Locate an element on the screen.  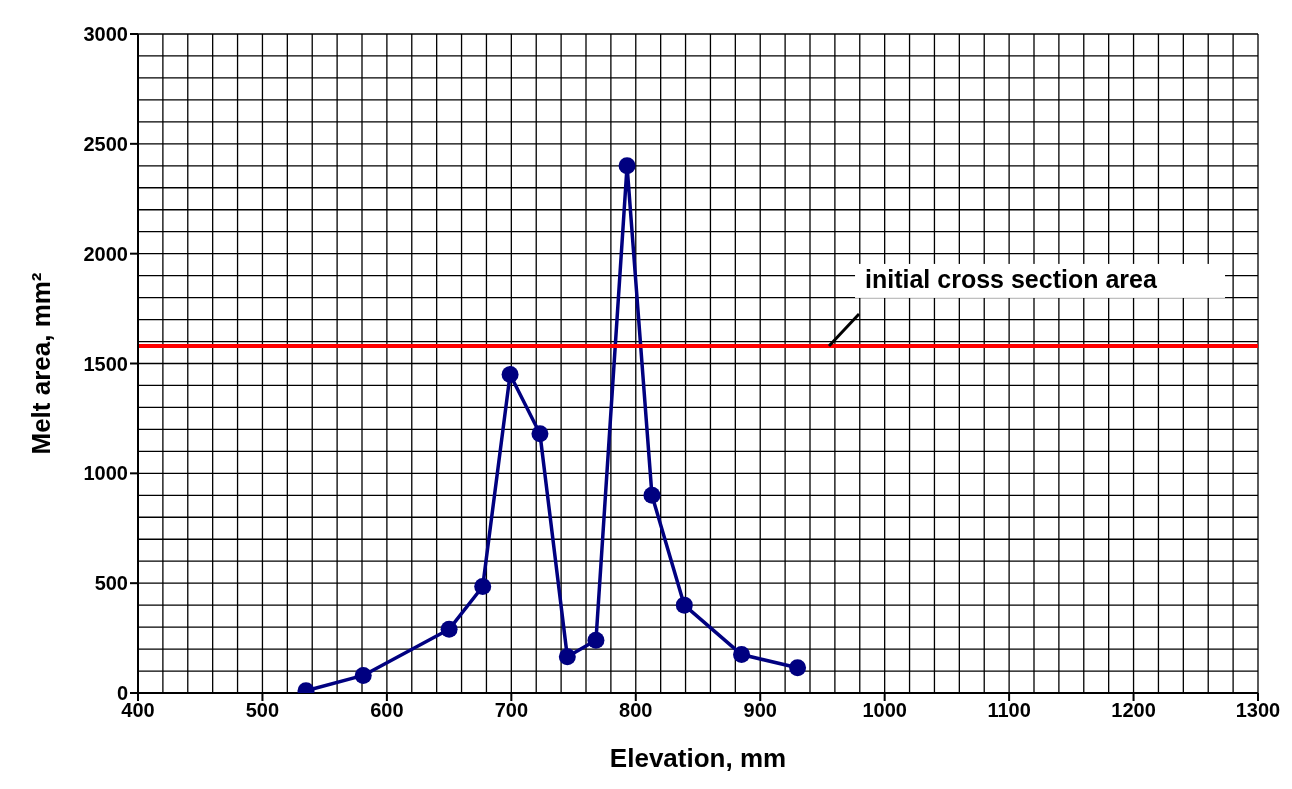
x-tick-label: 400 is located at coordinates (138, 710).